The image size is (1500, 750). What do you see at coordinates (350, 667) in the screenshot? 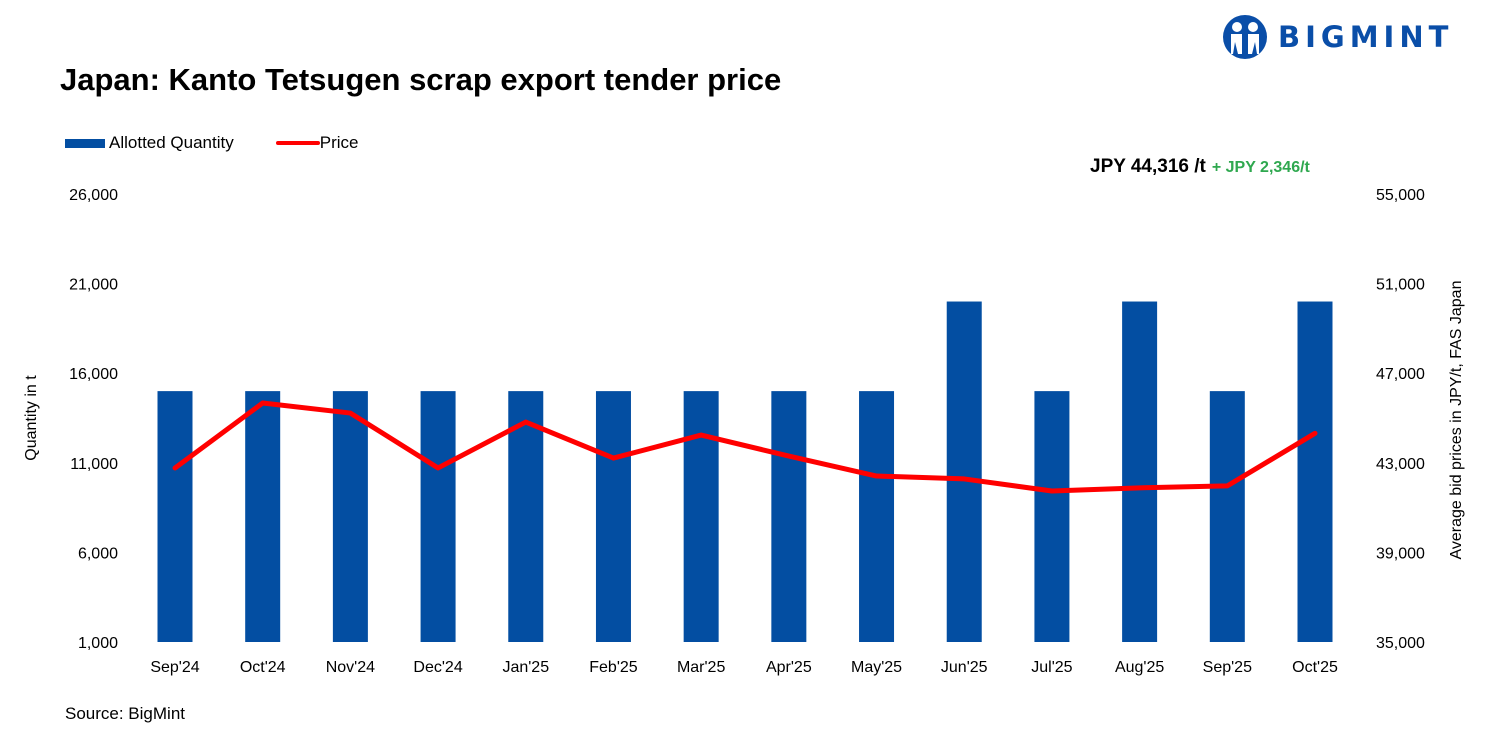
I see `x-tick-label: Nov'24` at bounding box center [350, 667].